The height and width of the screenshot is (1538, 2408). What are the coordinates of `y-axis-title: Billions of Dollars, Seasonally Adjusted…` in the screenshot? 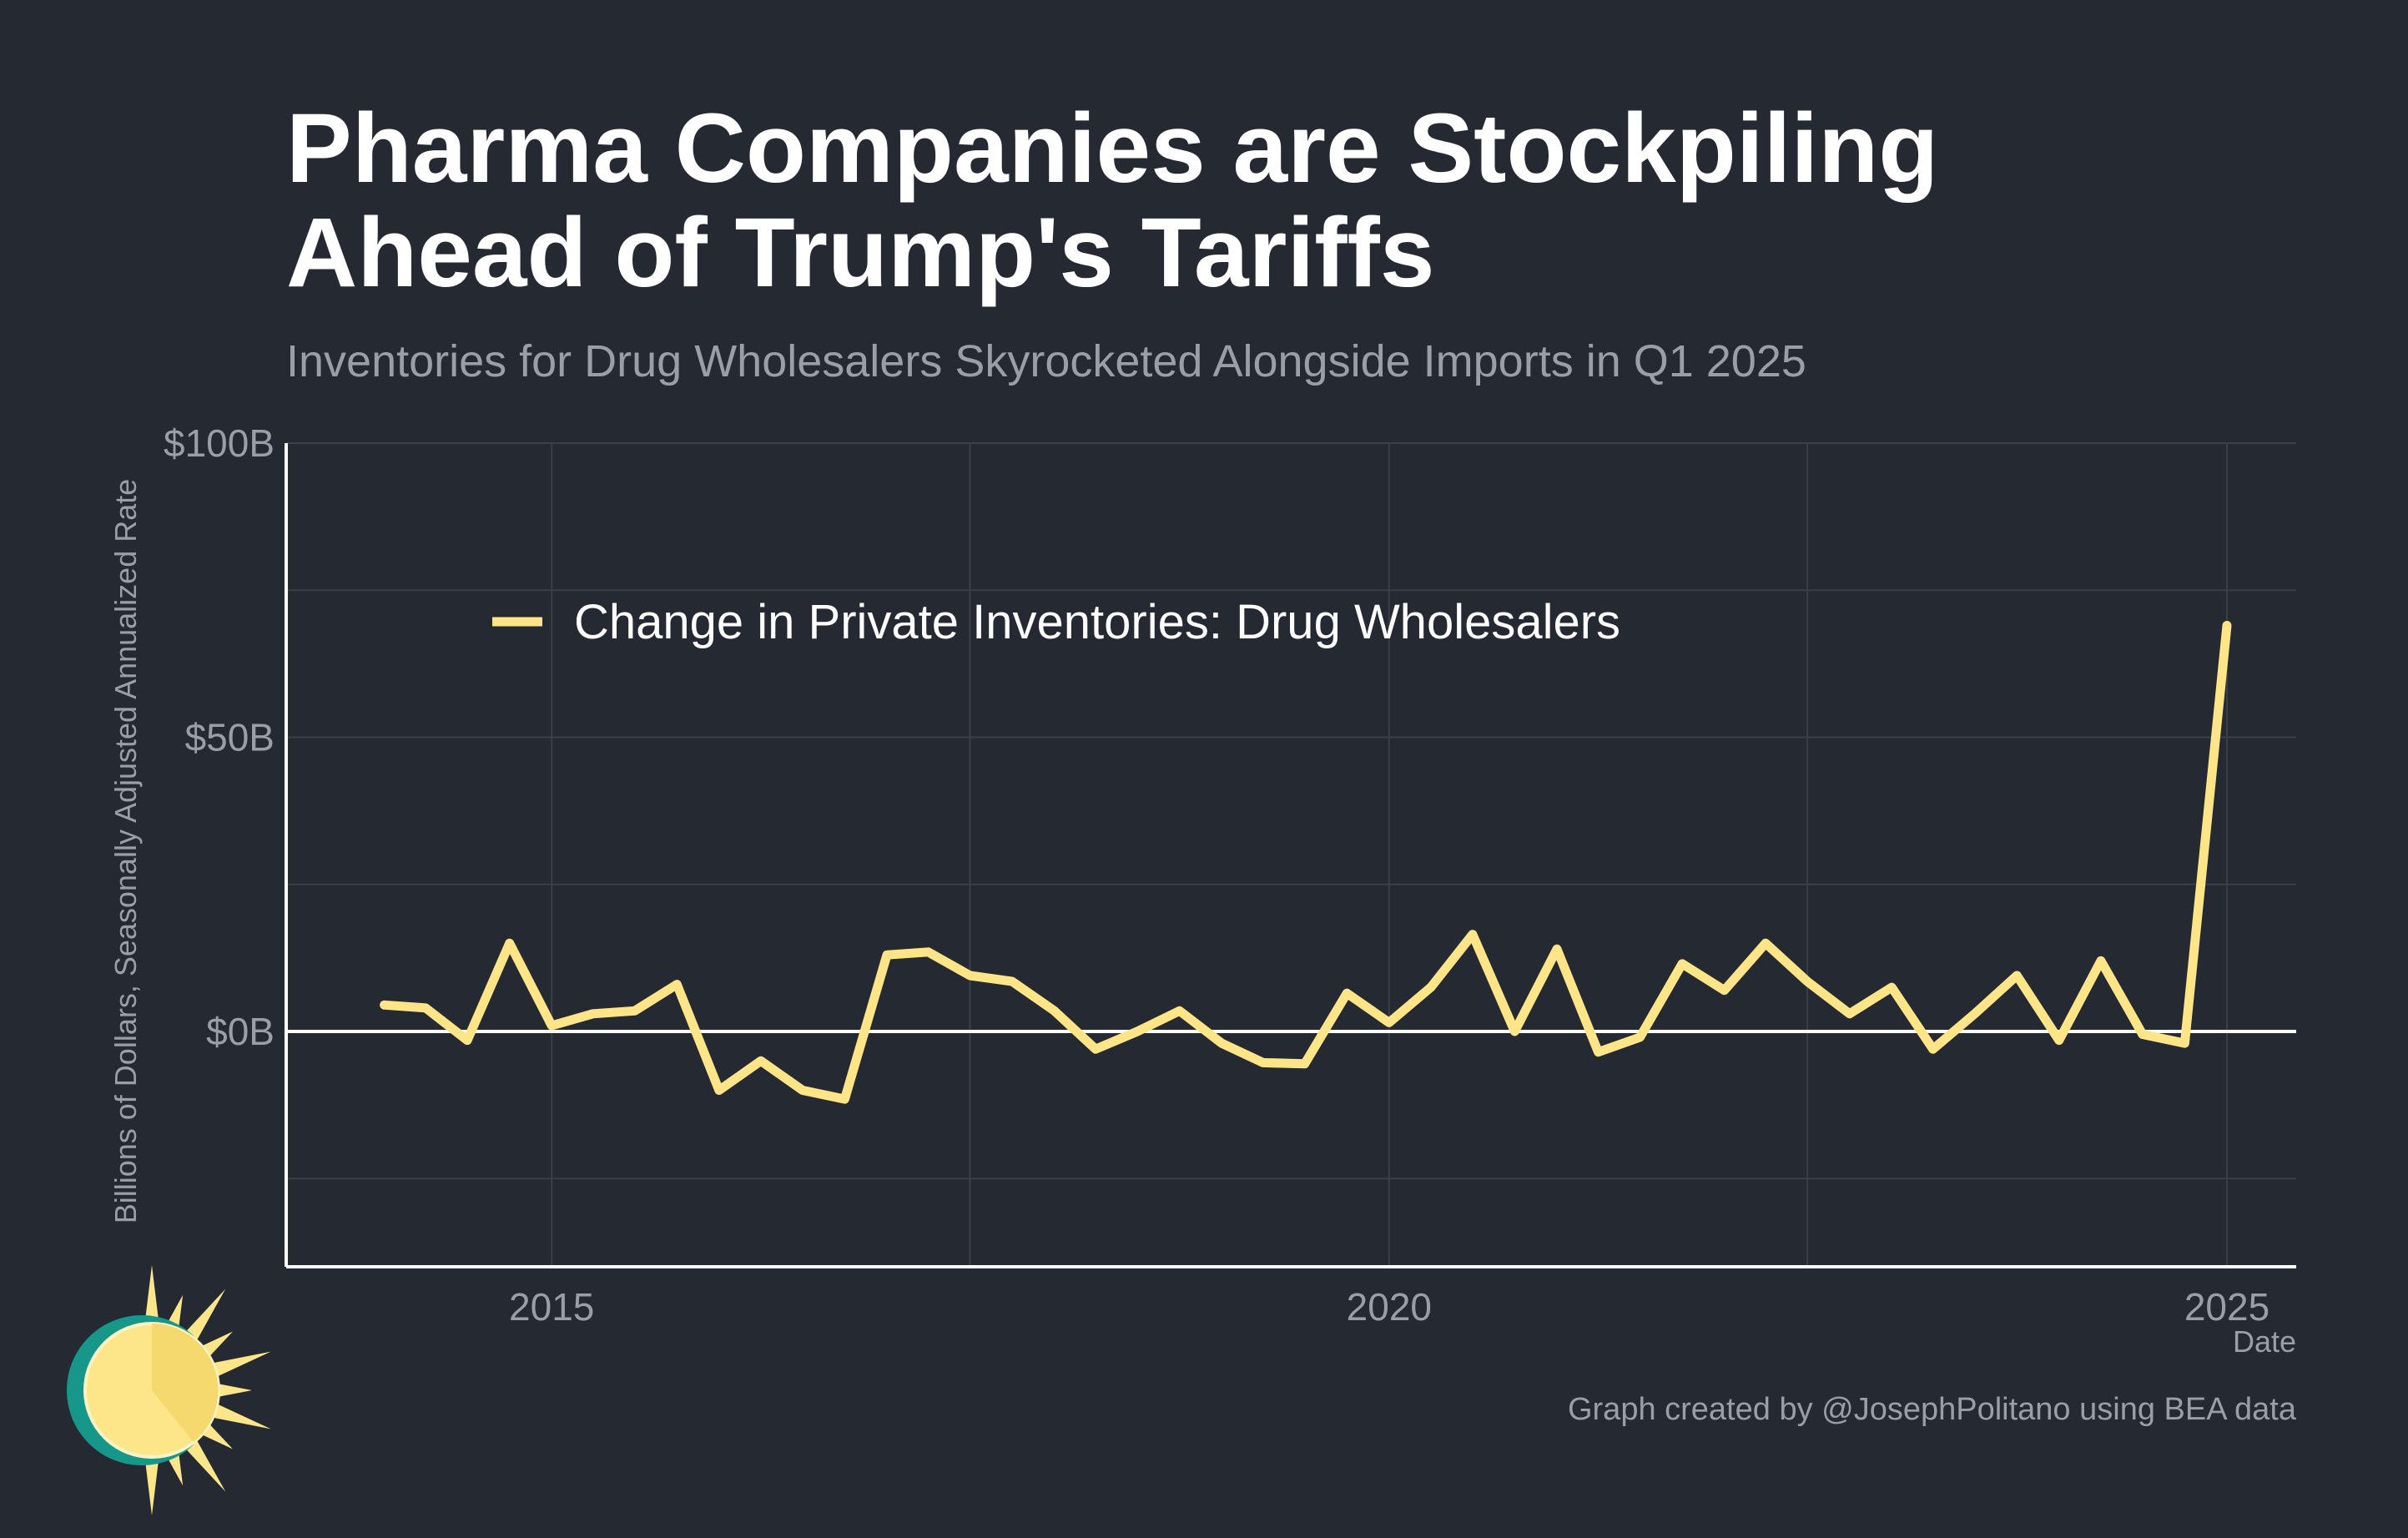 It's located at (125, 851).